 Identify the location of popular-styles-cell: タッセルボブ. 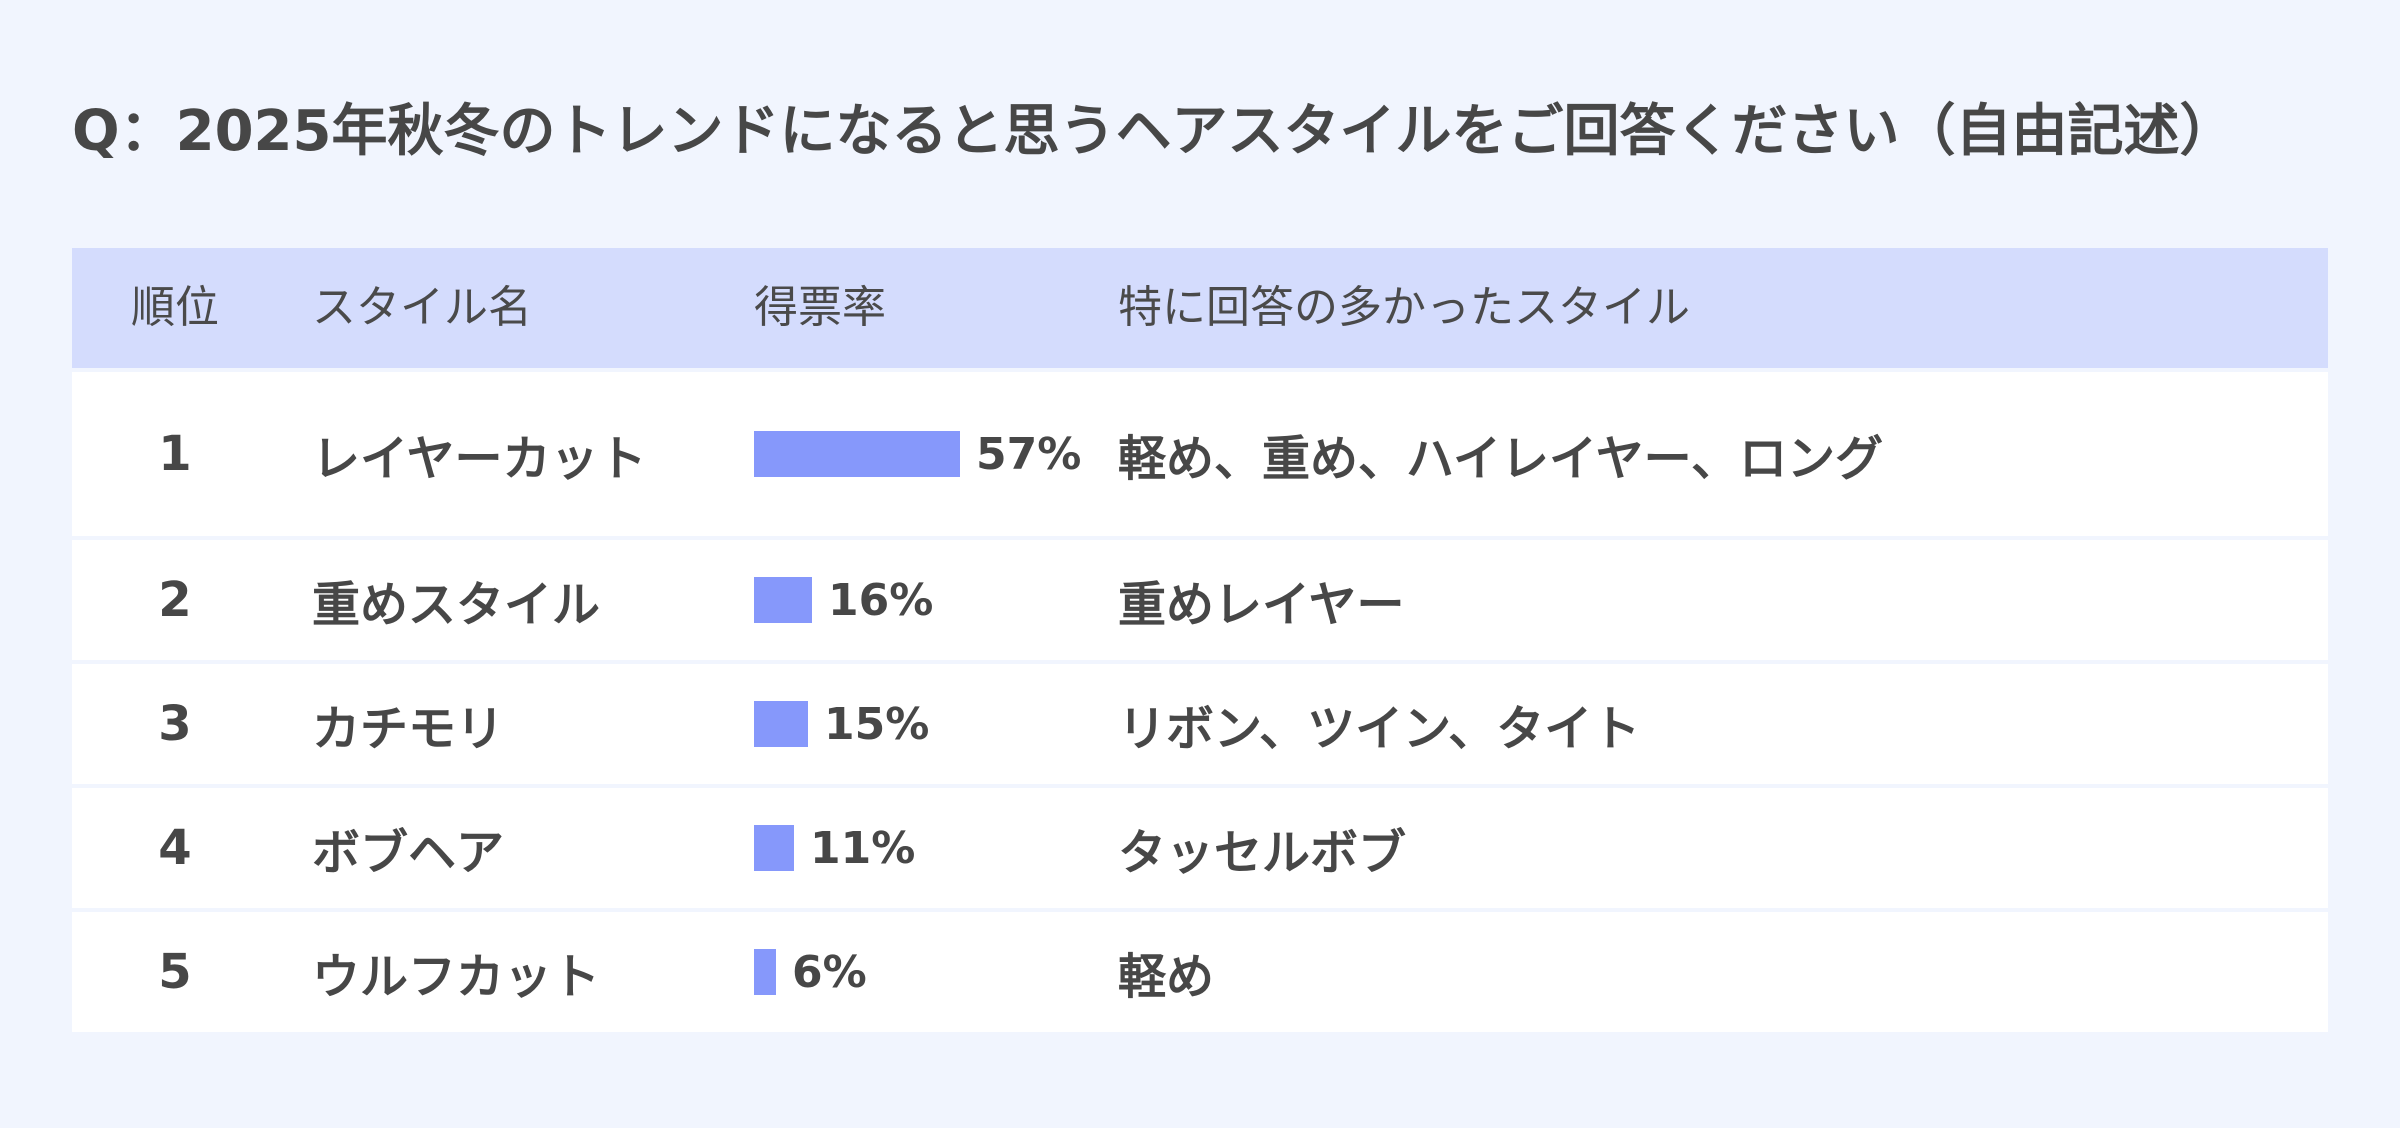
(1262, 853).